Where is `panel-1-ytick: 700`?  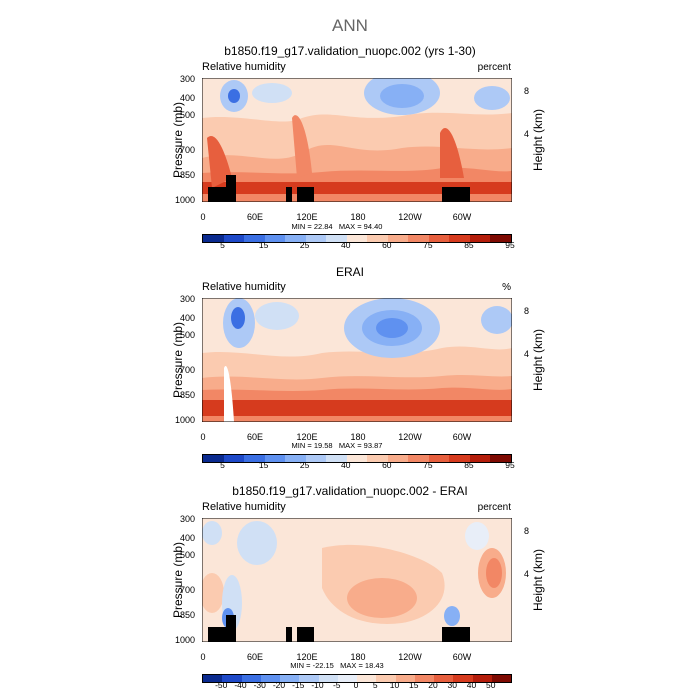
panel-1-ytick: 700 is located at coordinates (187, 150).